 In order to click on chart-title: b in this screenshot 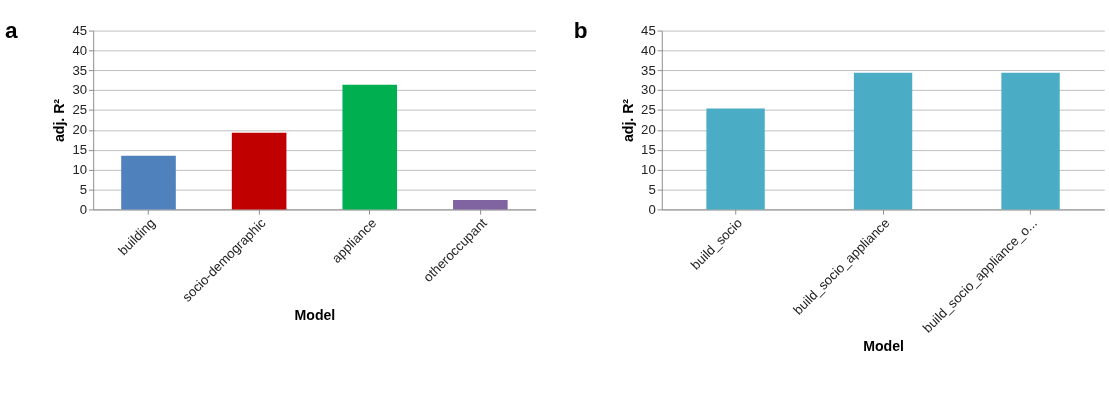, I will do `click(580, 31)`.